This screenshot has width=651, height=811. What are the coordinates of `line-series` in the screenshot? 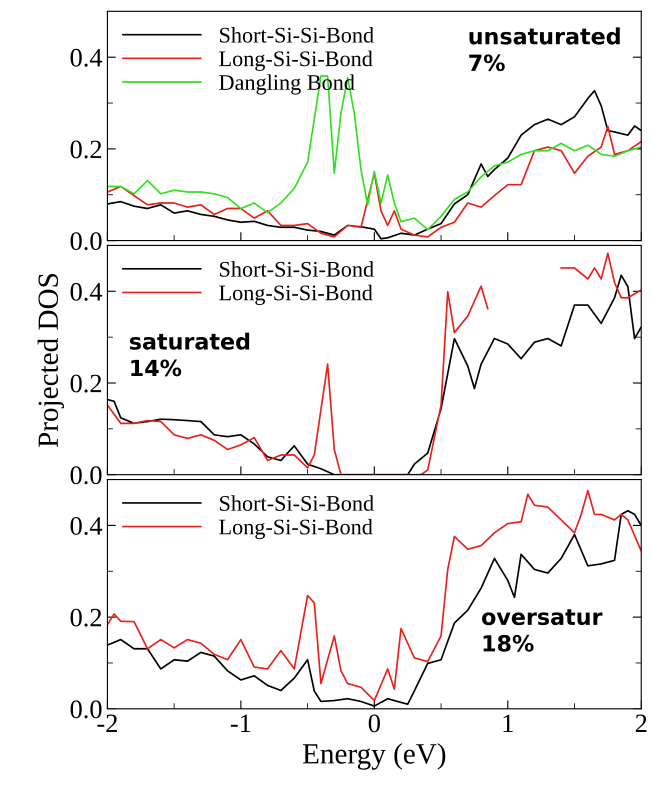 It's located at (374, 182).